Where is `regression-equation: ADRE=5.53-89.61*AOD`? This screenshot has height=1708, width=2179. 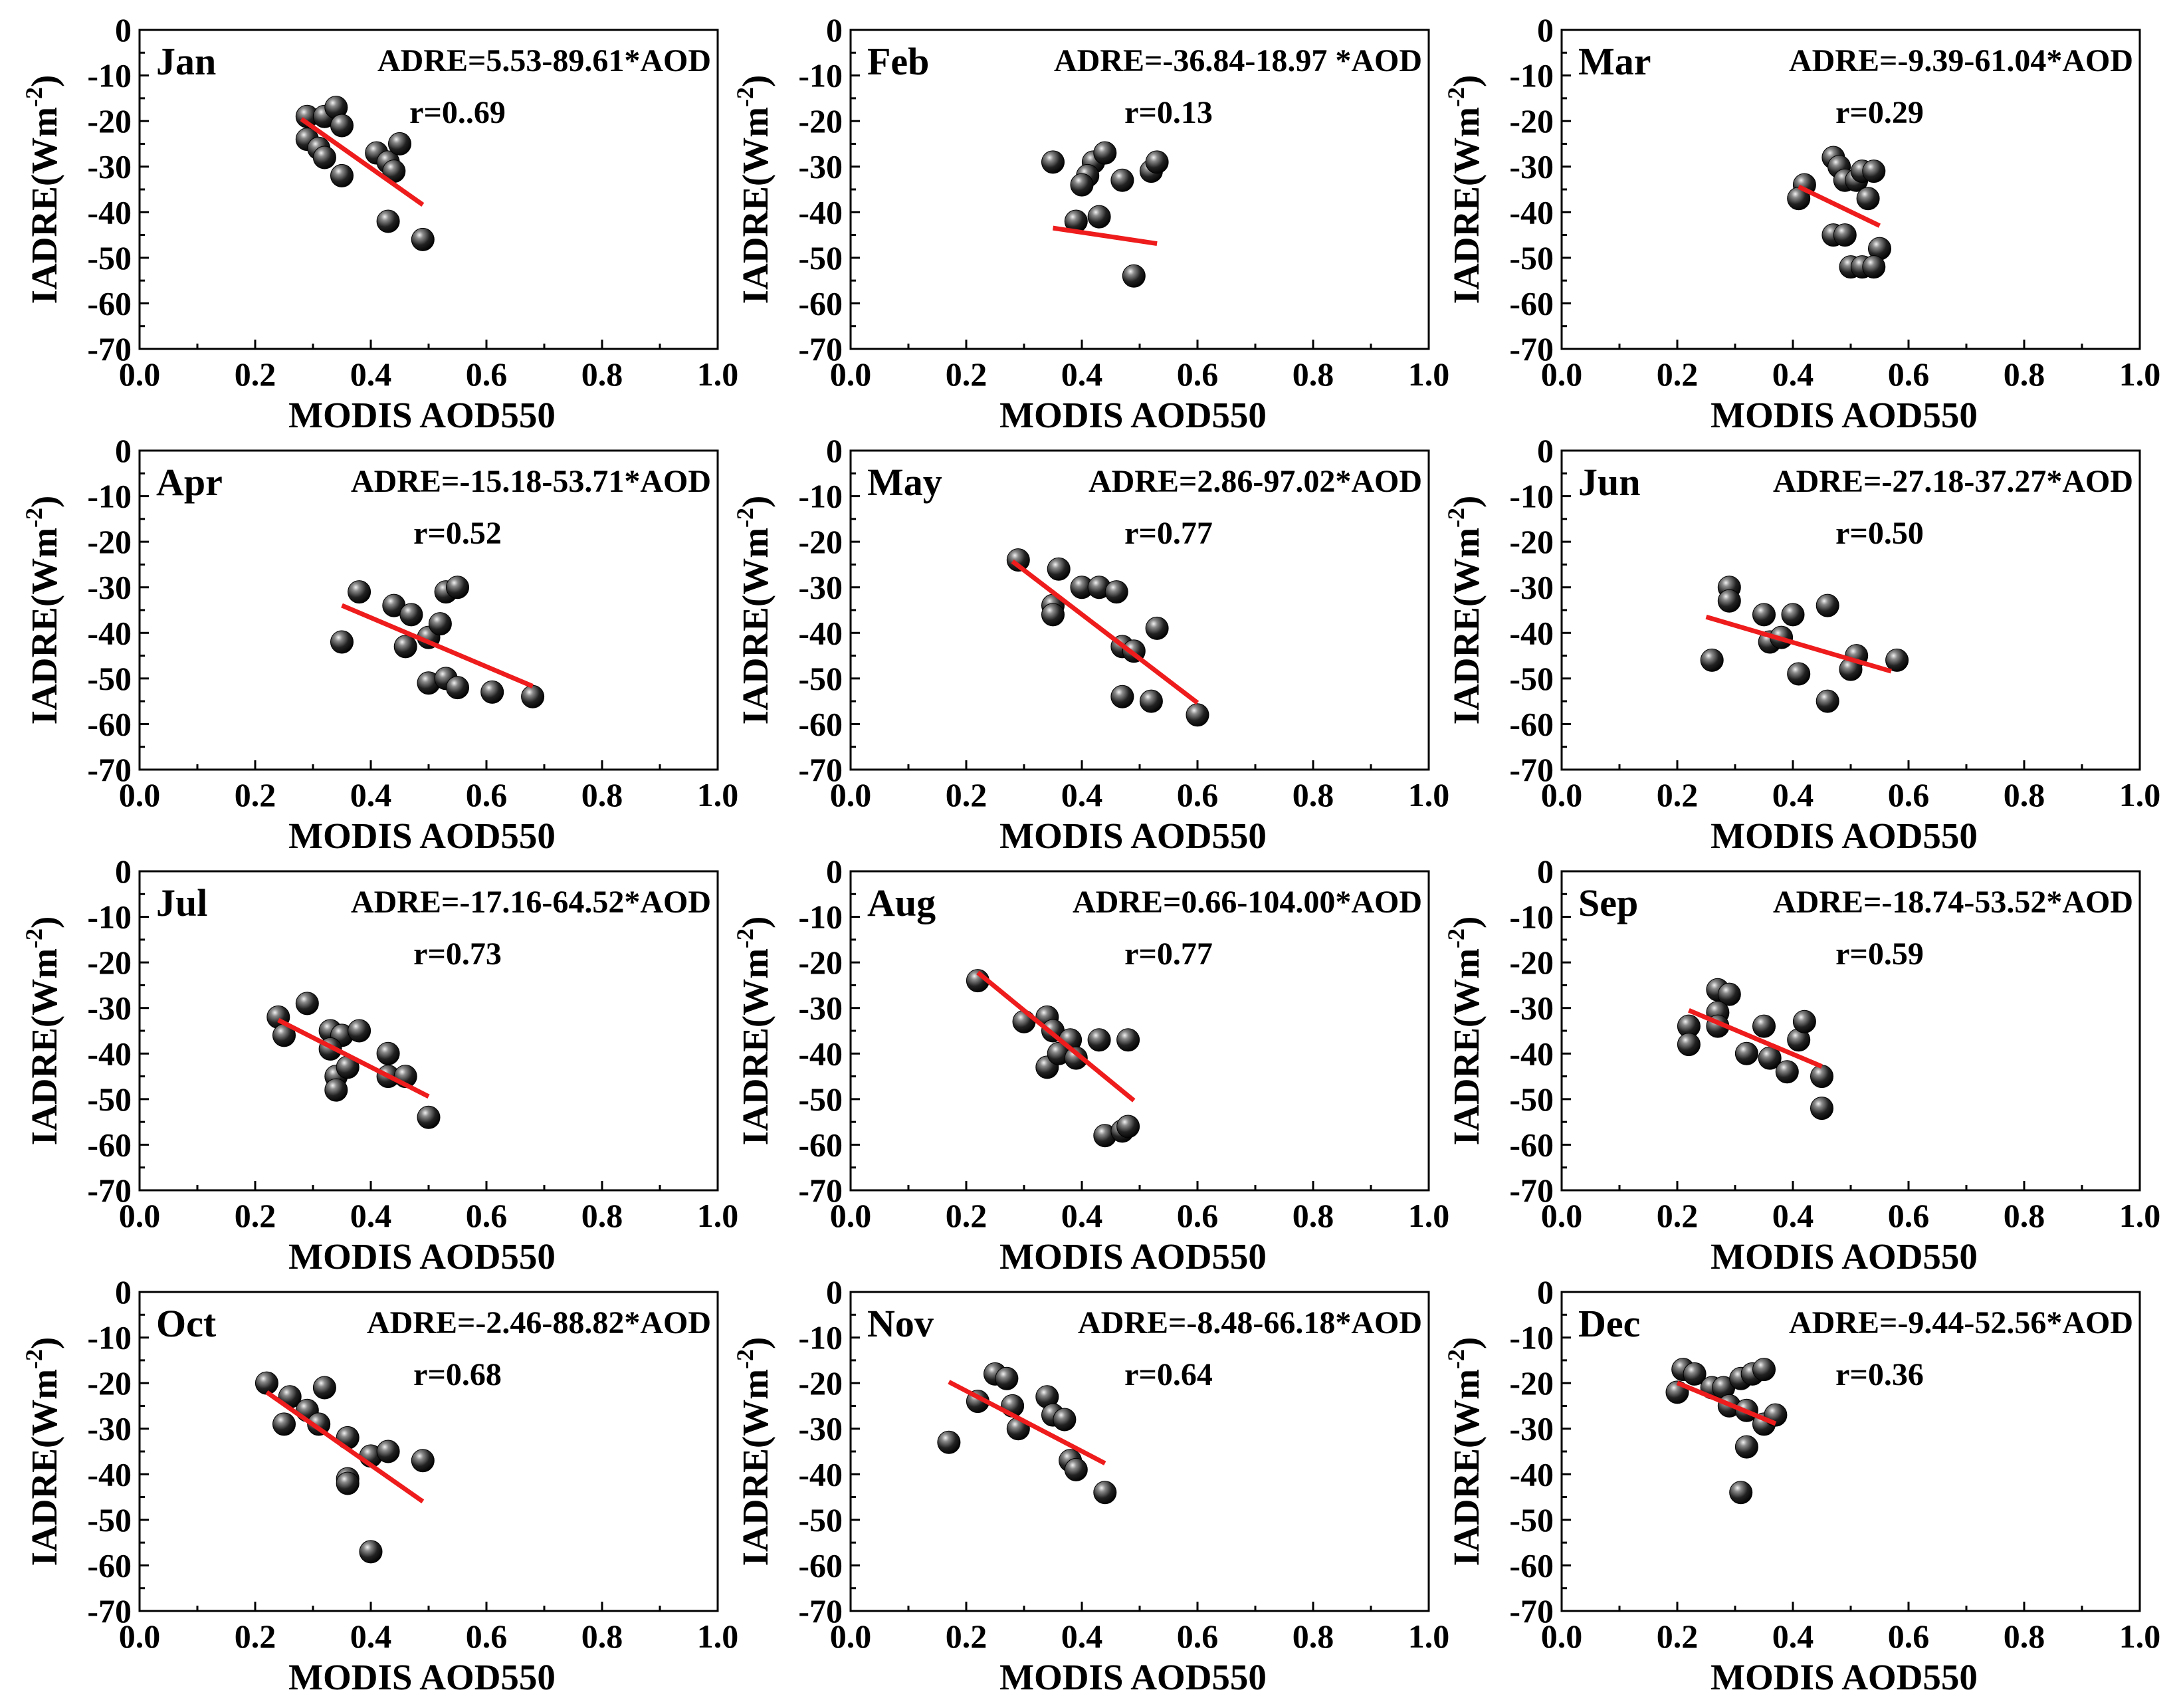 regression-equation: ADRE=5.53-89.61*AOD is located at coordinates (544, 60).